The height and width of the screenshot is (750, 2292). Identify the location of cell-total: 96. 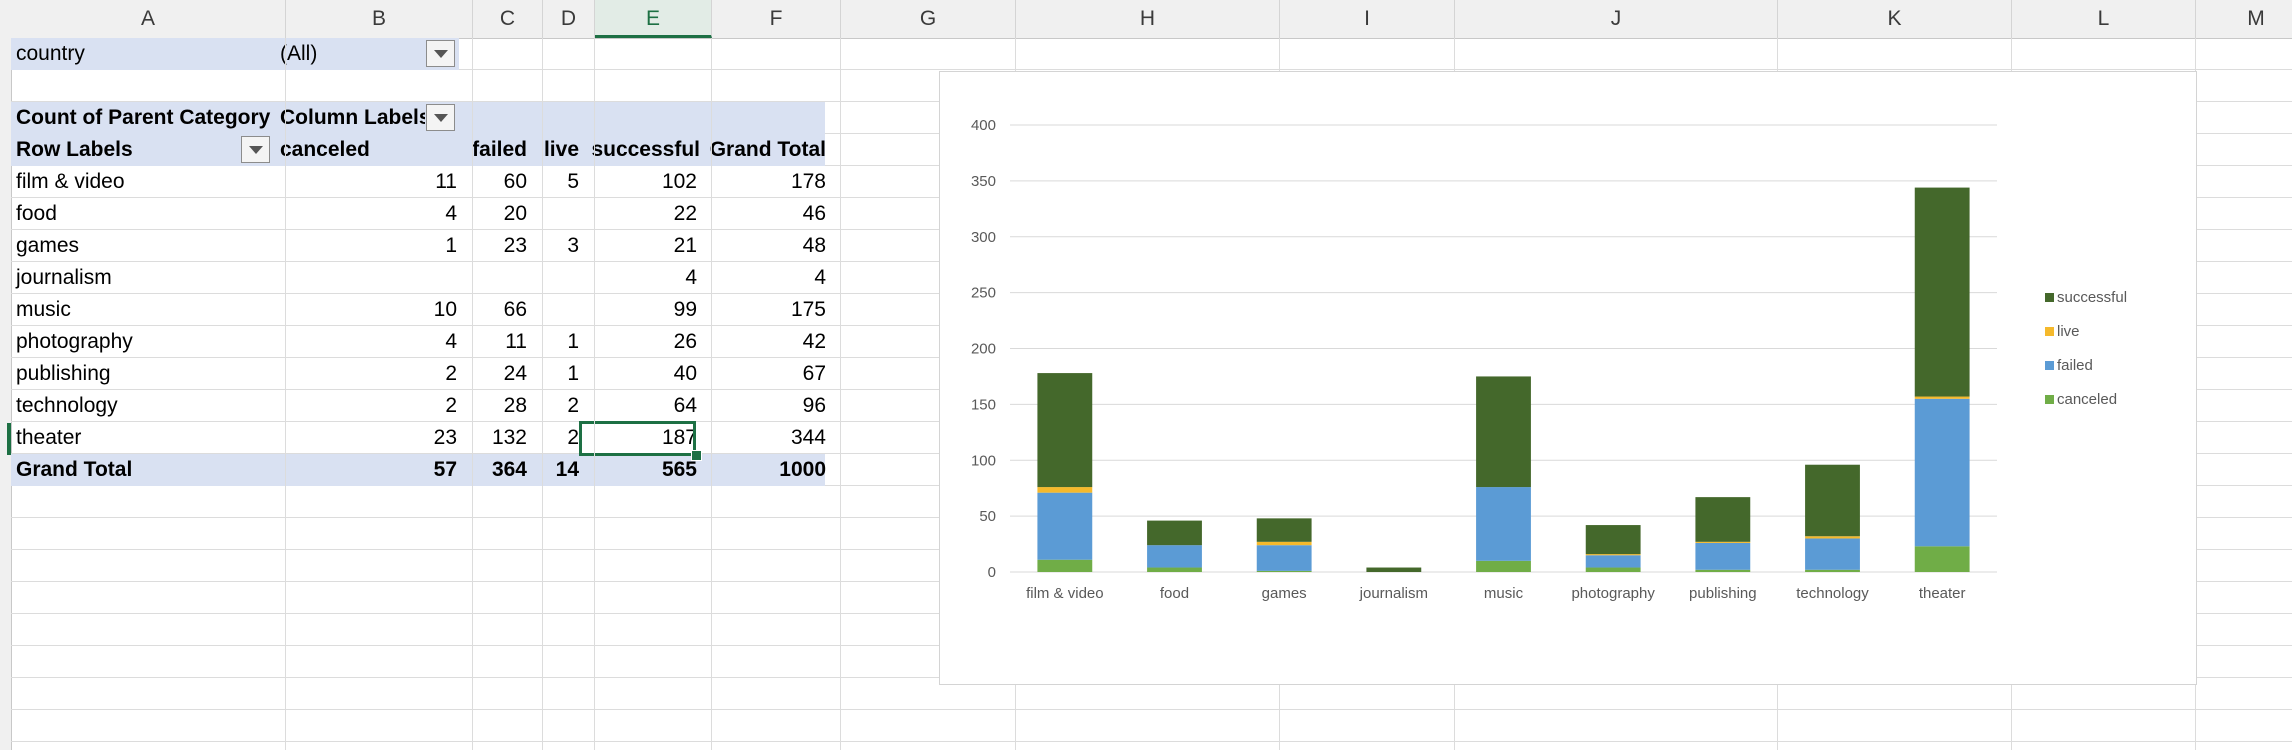
(814, 405).